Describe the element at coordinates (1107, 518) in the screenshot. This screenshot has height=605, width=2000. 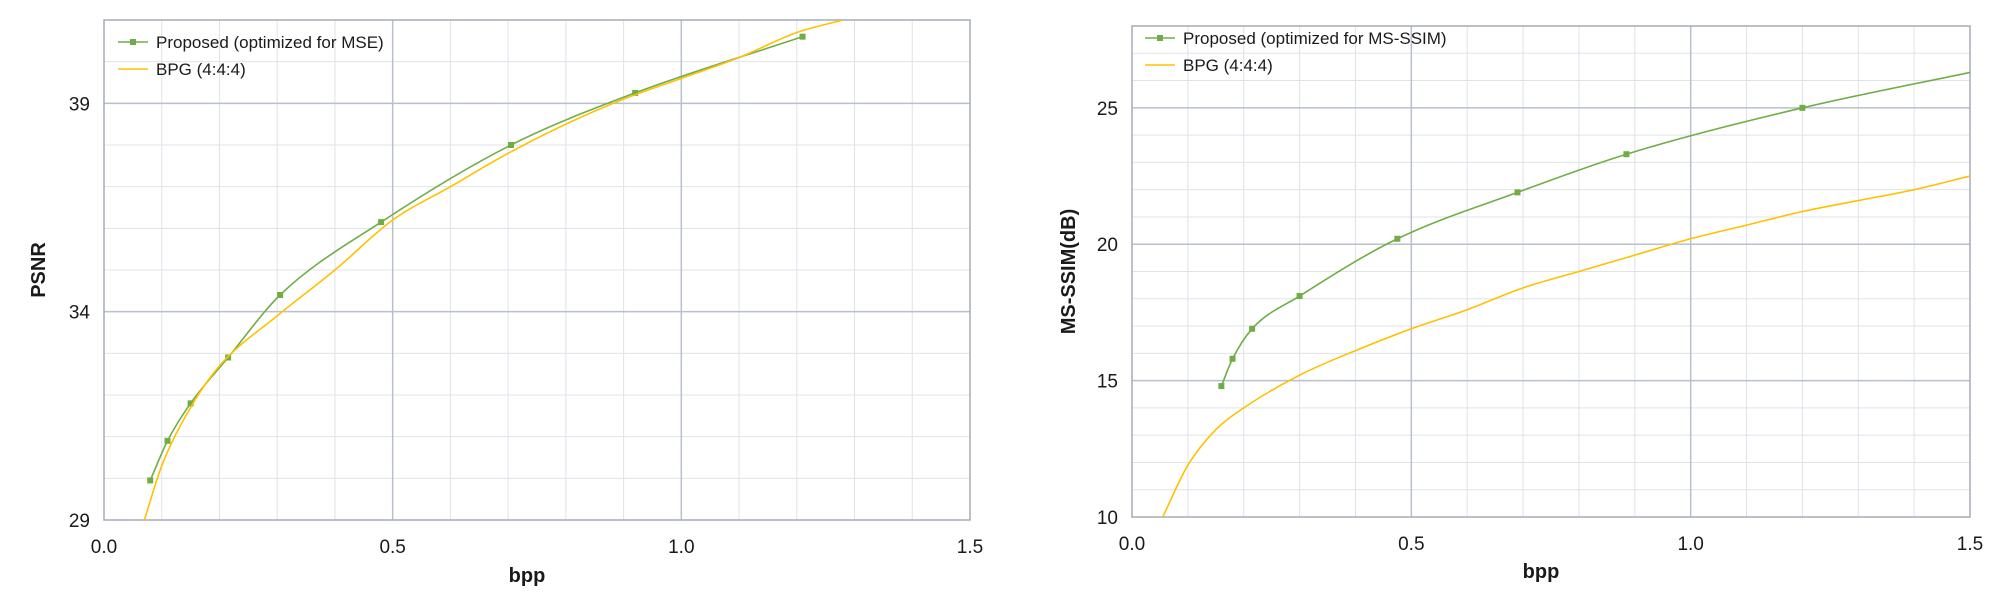
I see `y-tick-label: 10` at that location.